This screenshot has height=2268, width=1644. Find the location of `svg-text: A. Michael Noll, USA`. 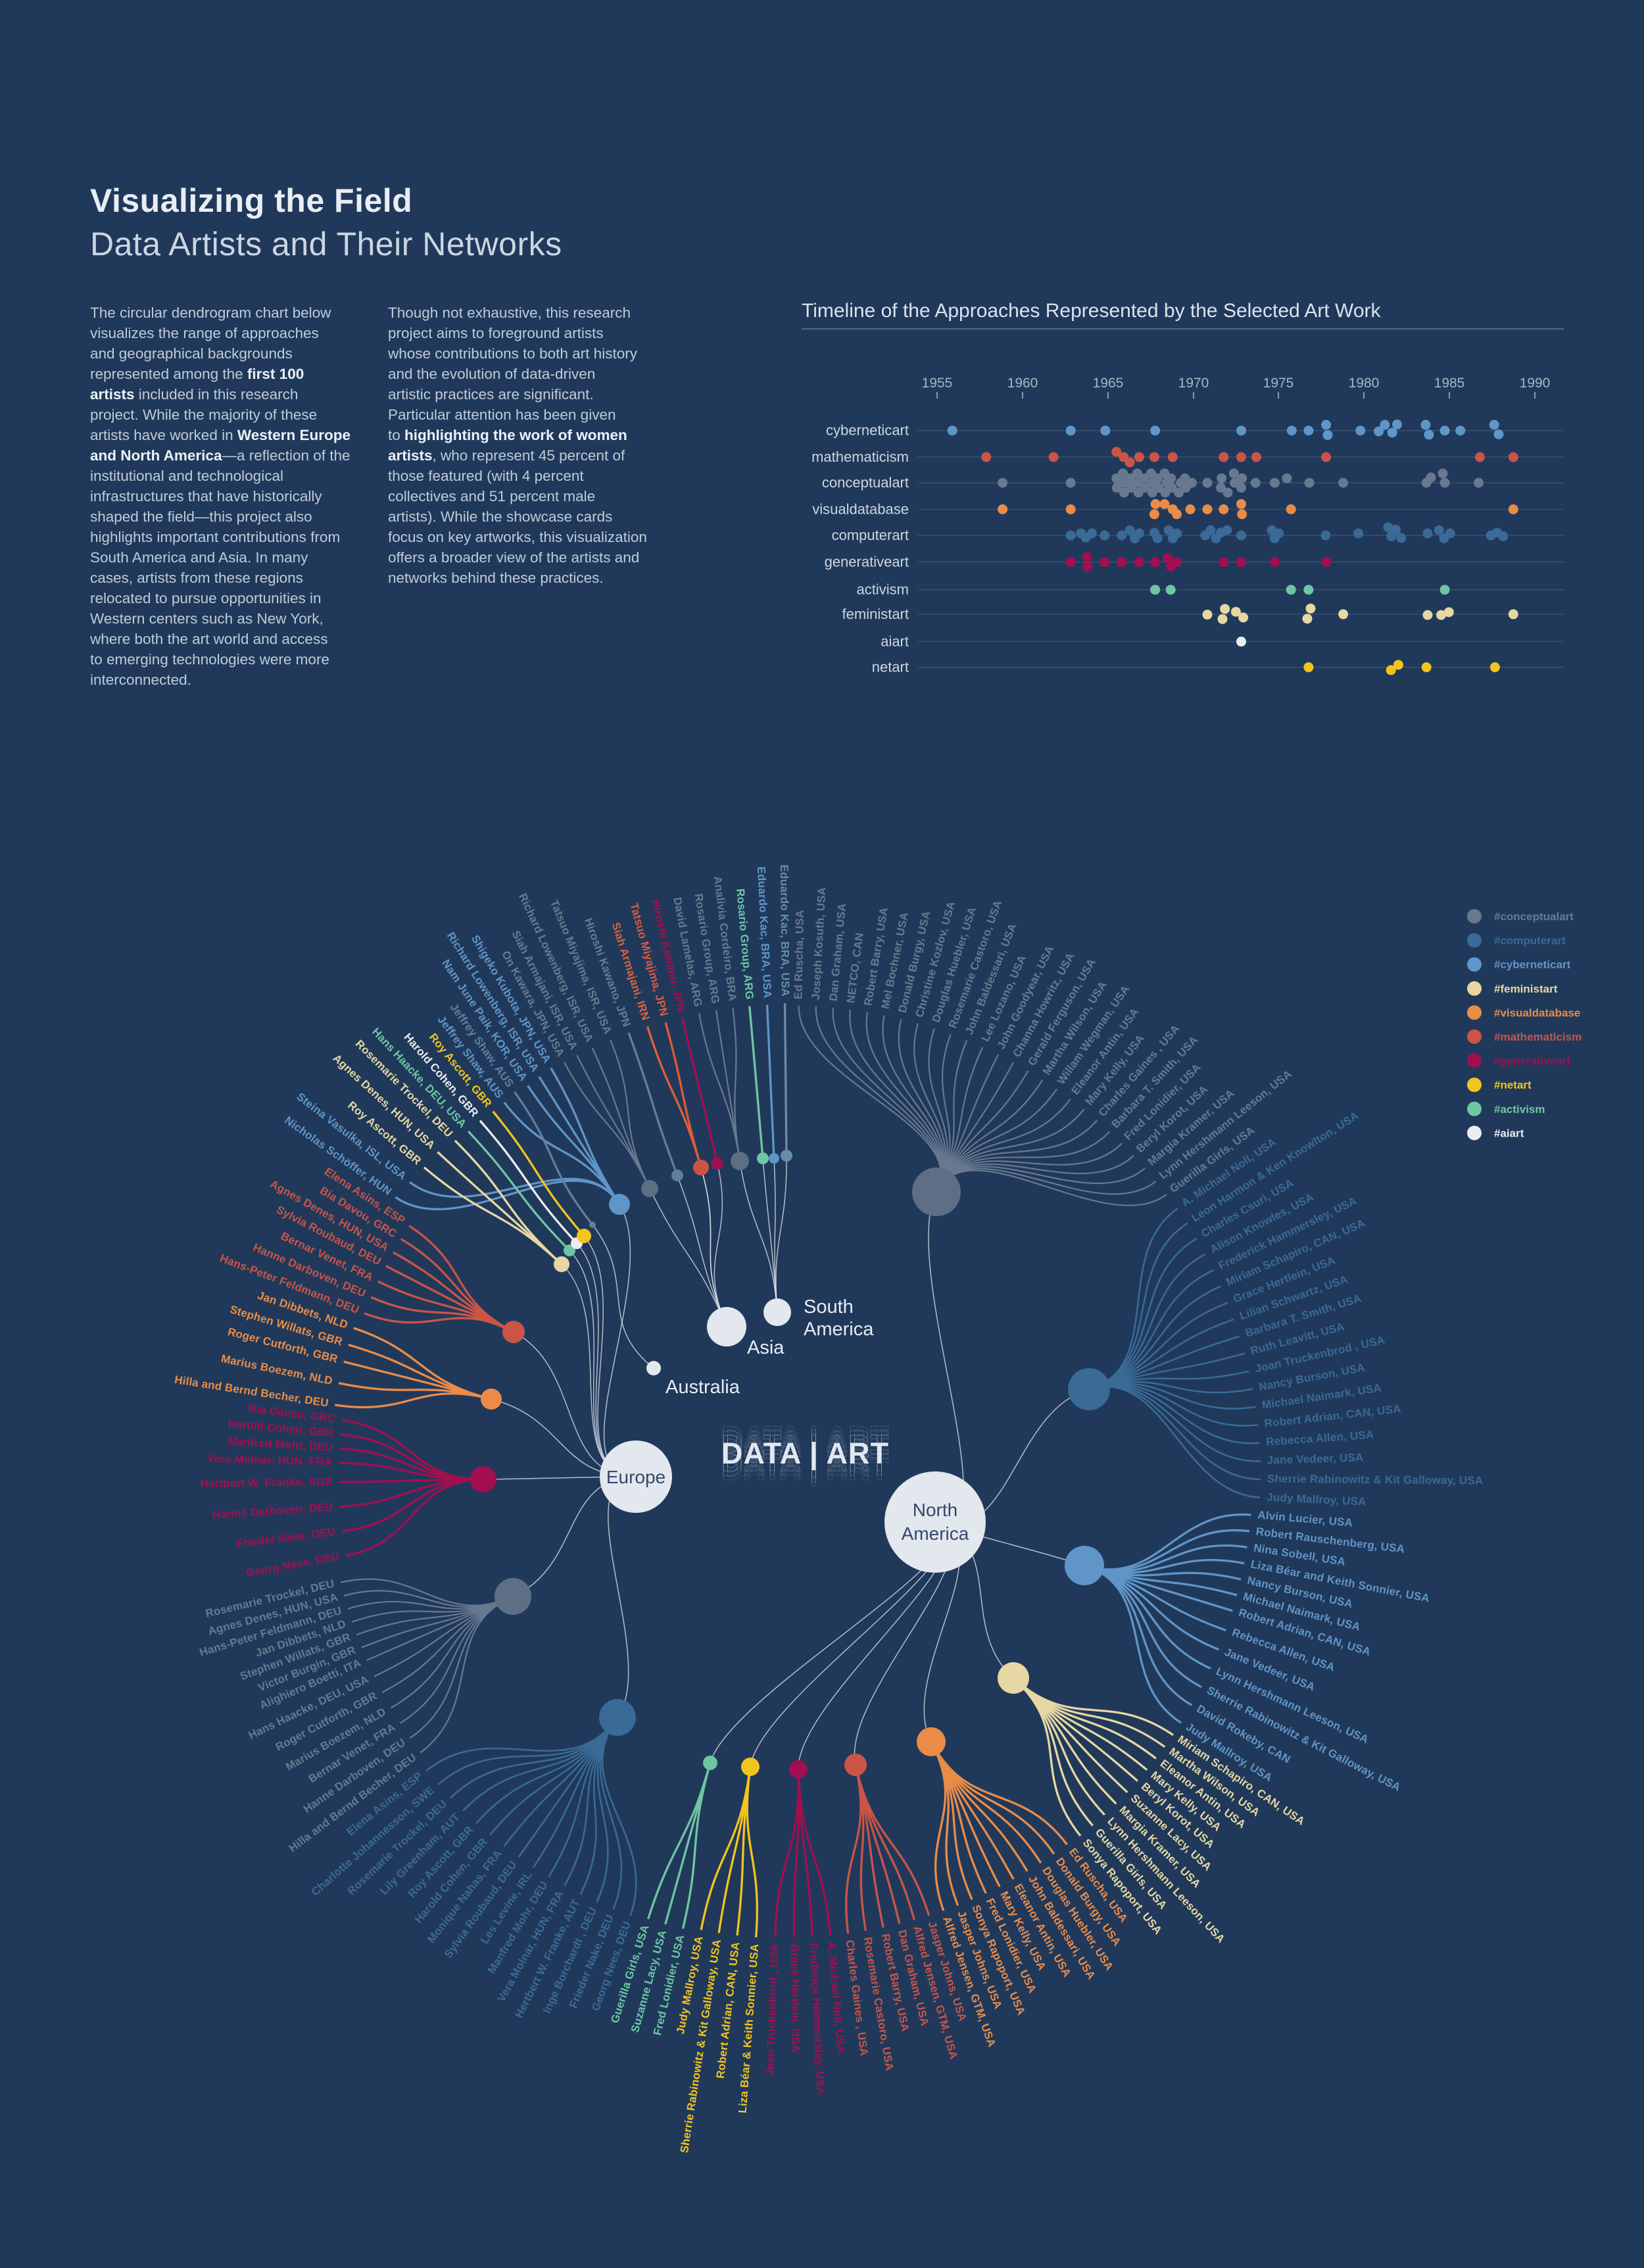

svg-text: A. Michael Noll, USA is located at coordinates (836, 1998).